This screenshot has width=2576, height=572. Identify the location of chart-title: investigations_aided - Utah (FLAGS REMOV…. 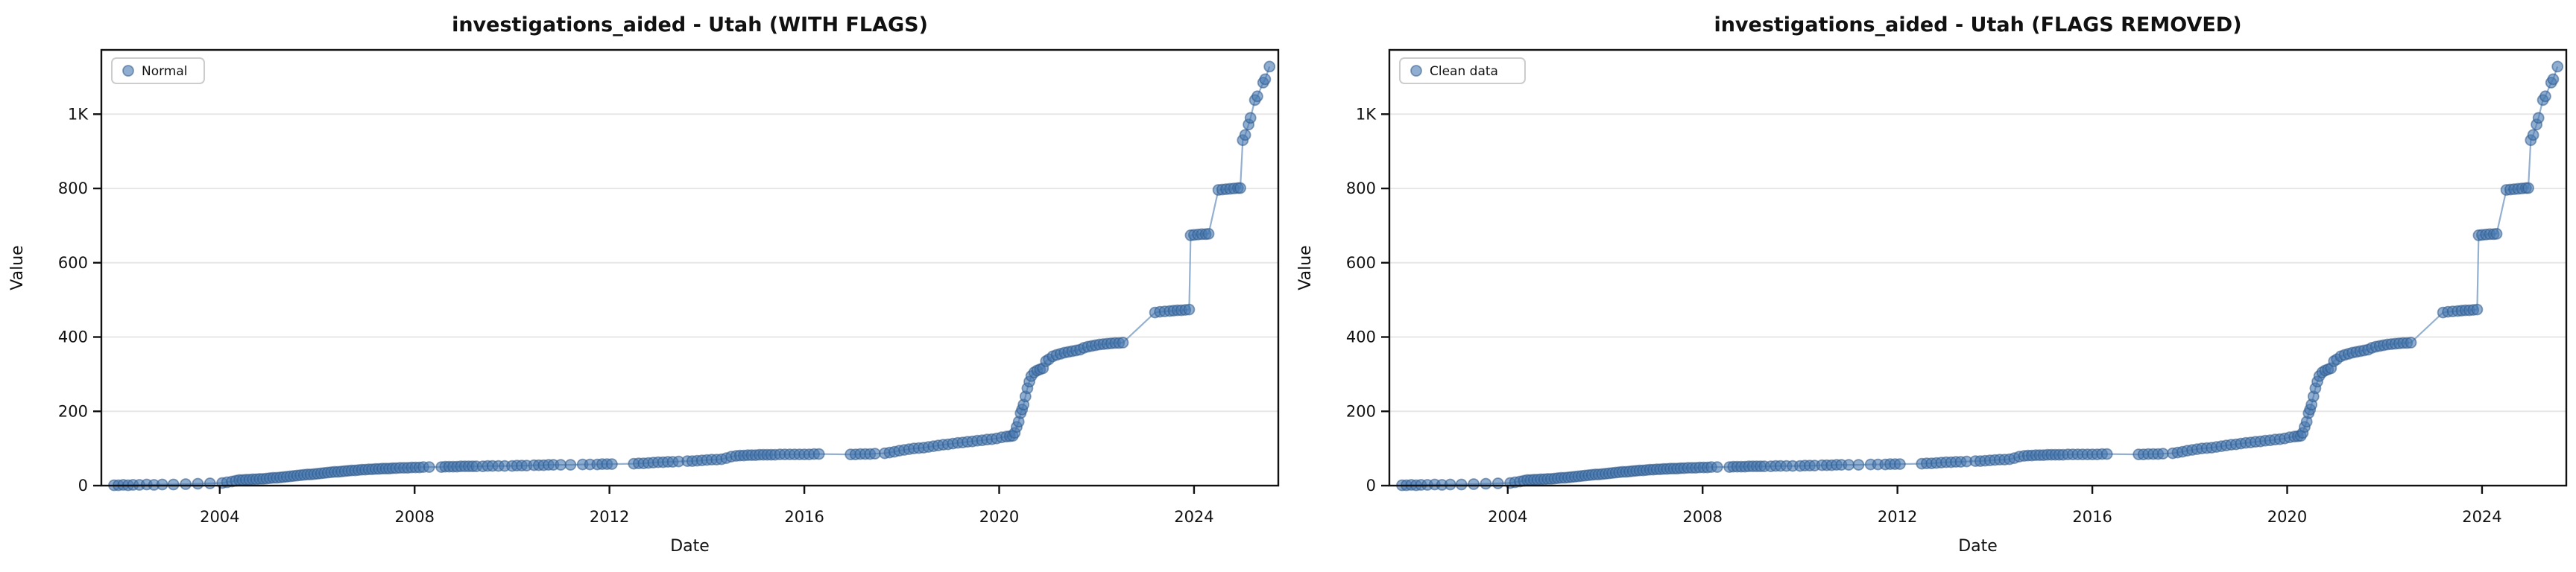
(1978, 24).